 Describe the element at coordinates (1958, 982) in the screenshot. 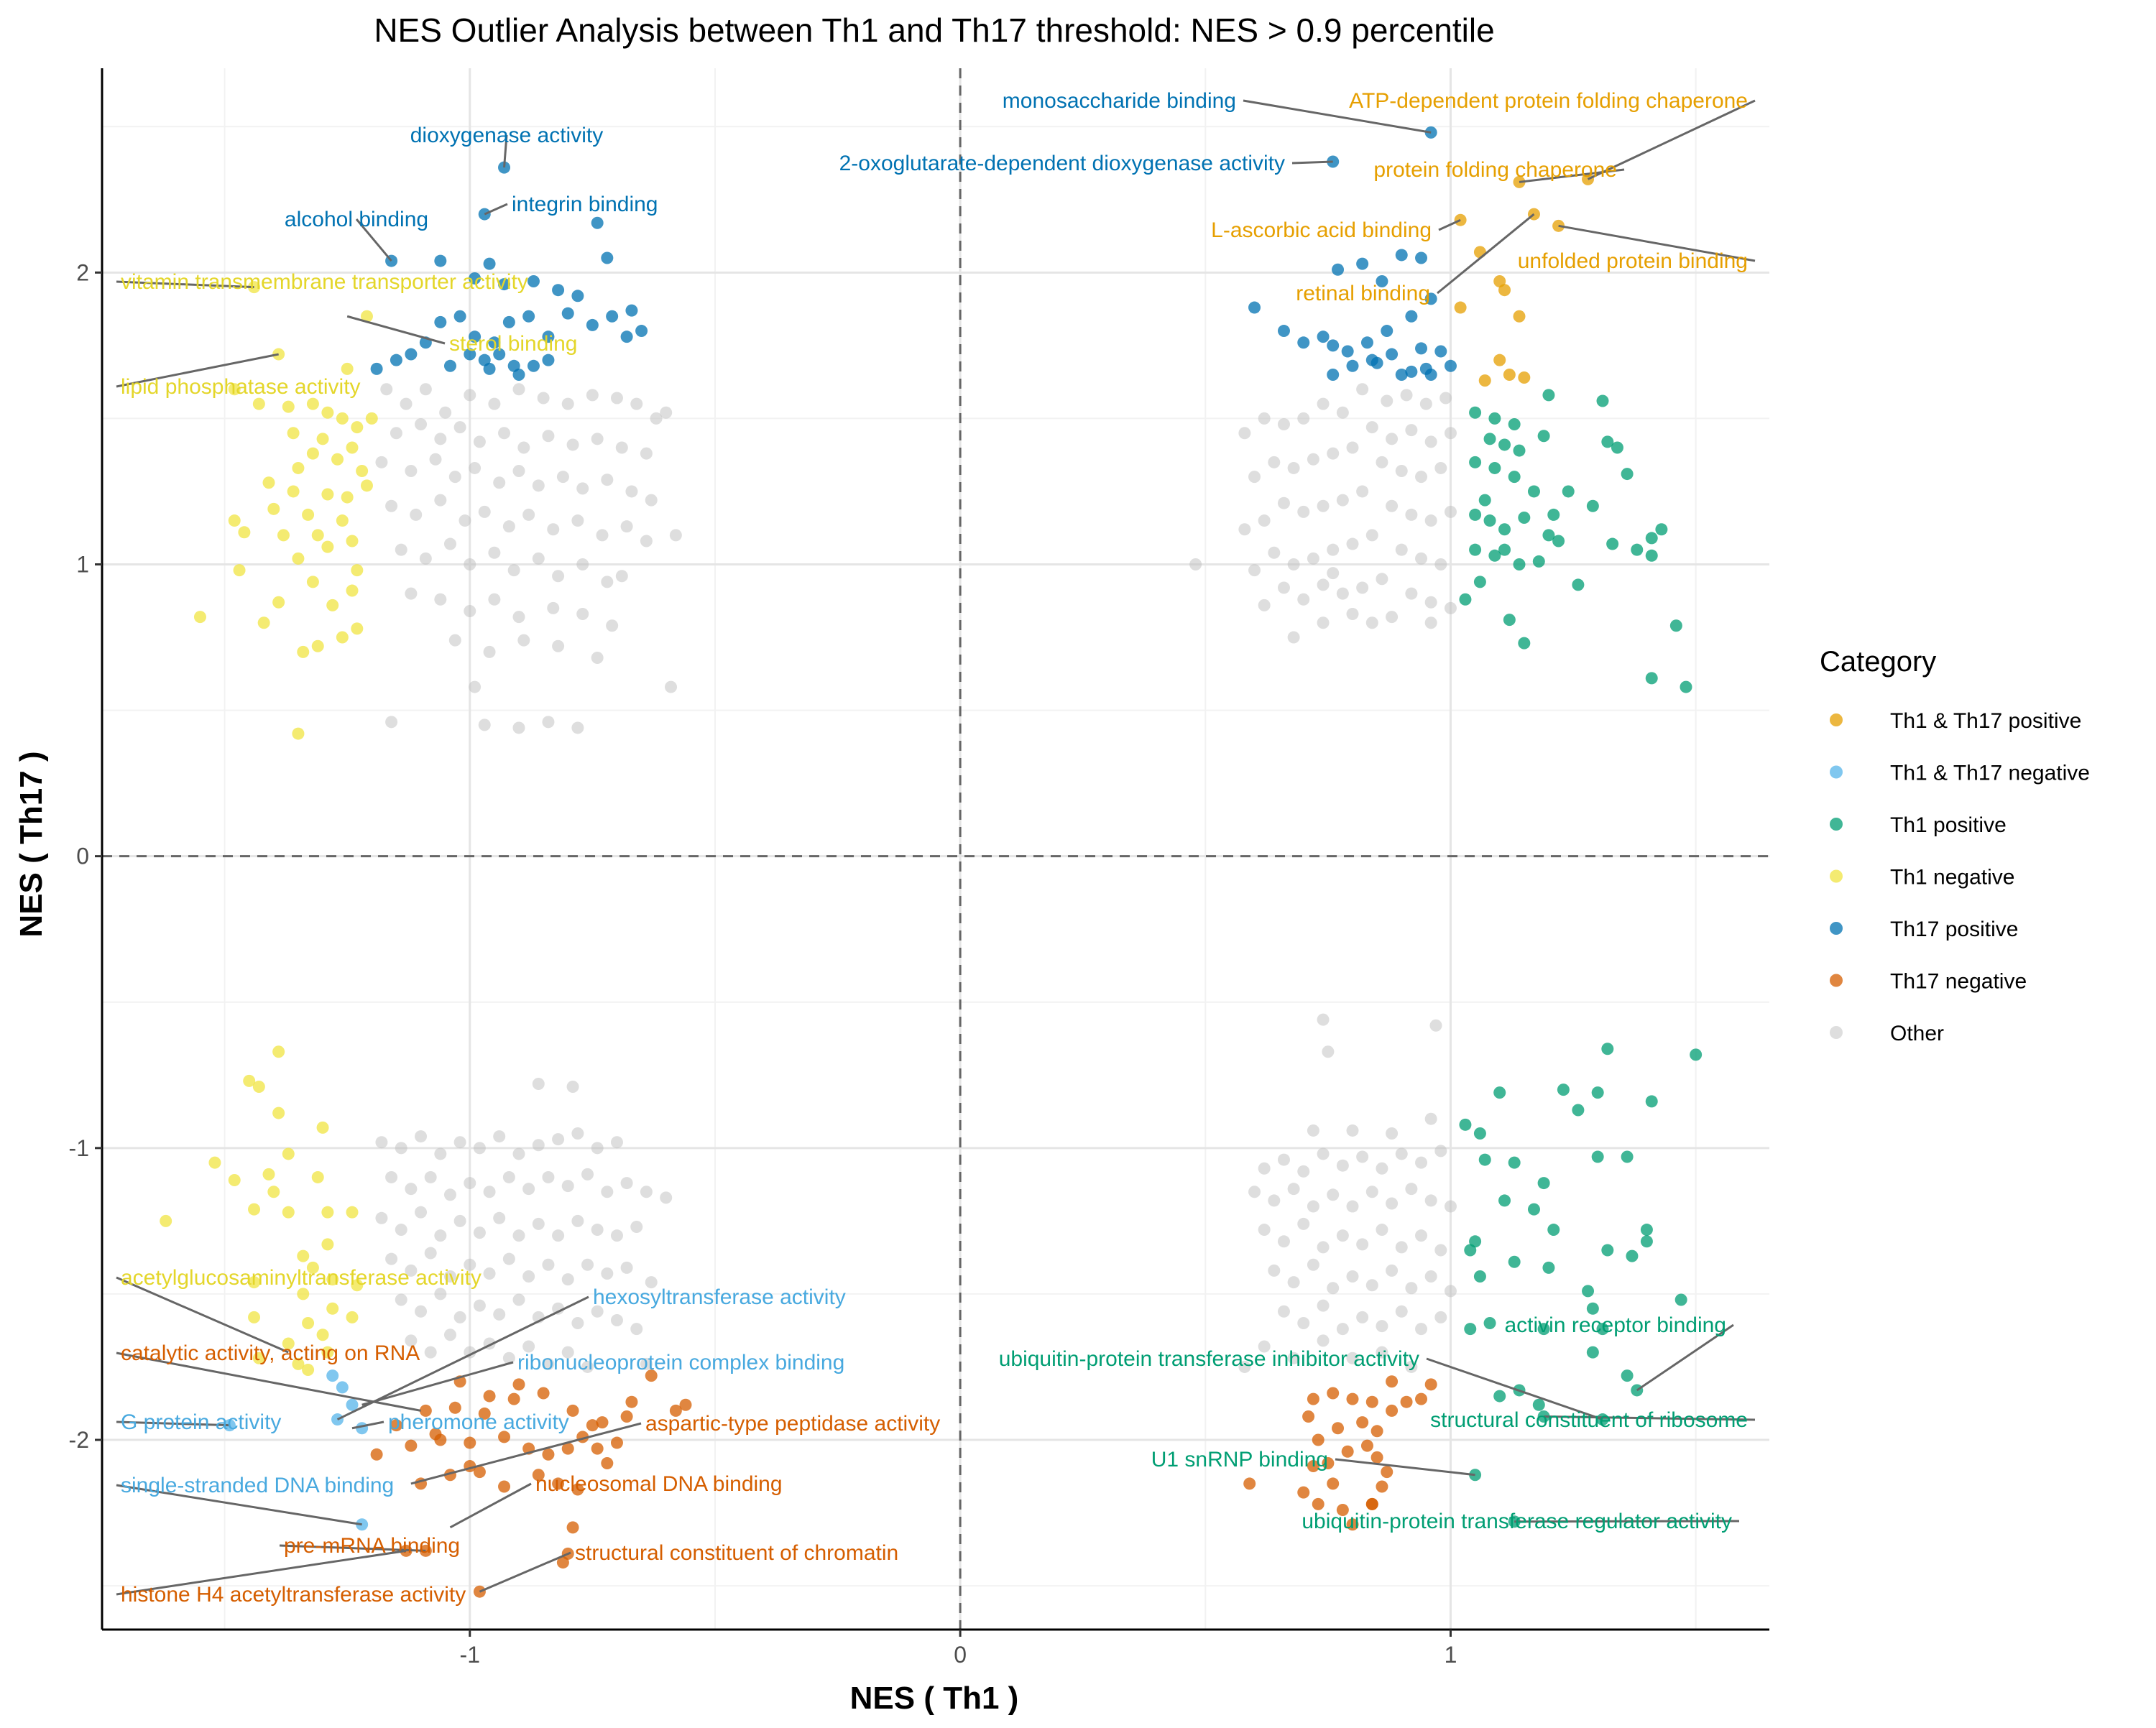

I see `legend-label: Th17 negative` at that location.